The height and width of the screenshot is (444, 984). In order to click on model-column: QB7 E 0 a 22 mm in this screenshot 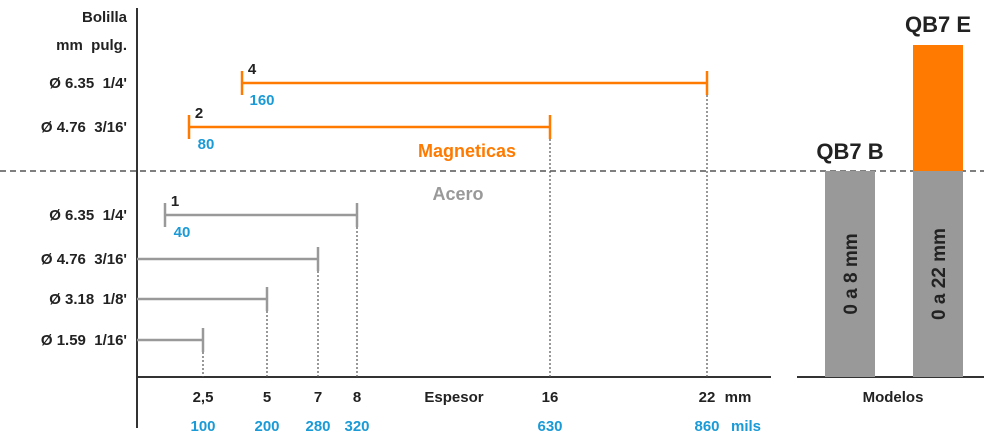, I will do `click(938, 194)`.